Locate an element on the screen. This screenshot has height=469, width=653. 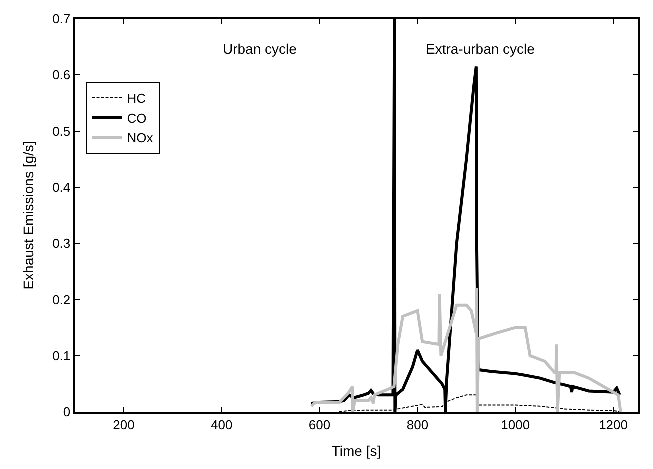
legend-label: HC is located at coordinates (136, 98).